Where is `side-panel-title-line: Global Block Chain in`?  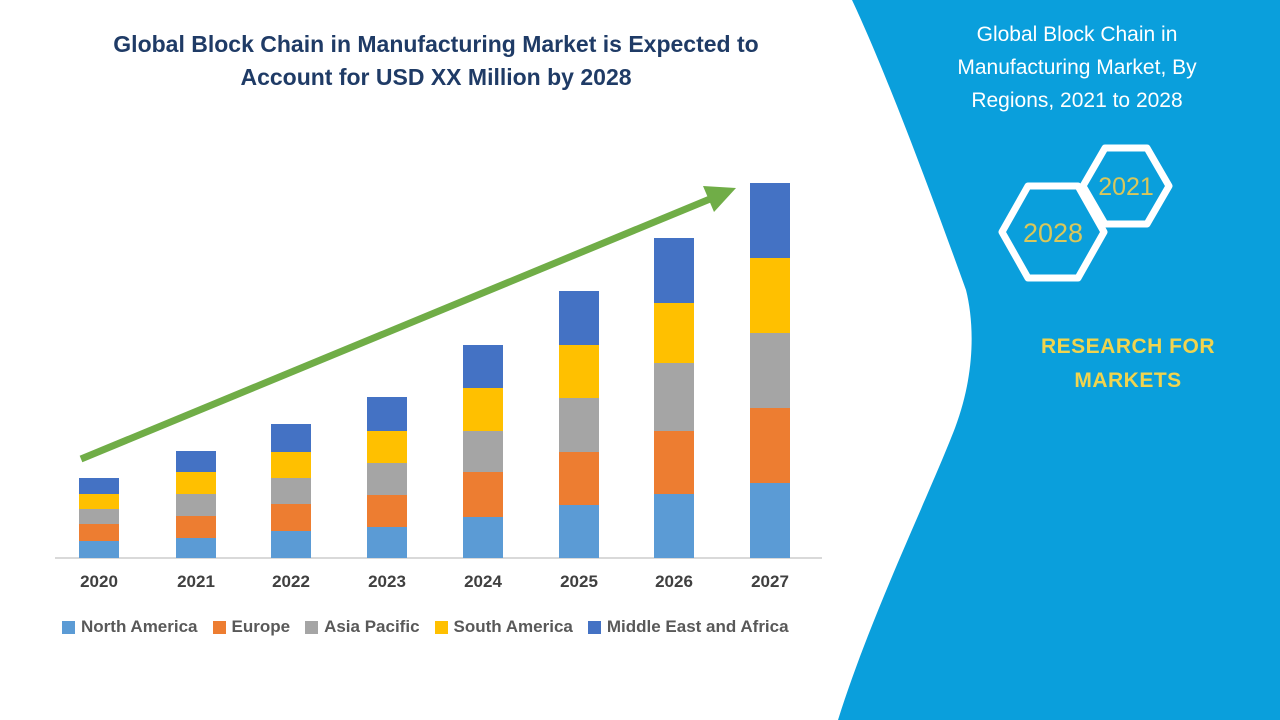
side-panel-title-line: Global Block Chain in is located at coordinates (1077, 34).